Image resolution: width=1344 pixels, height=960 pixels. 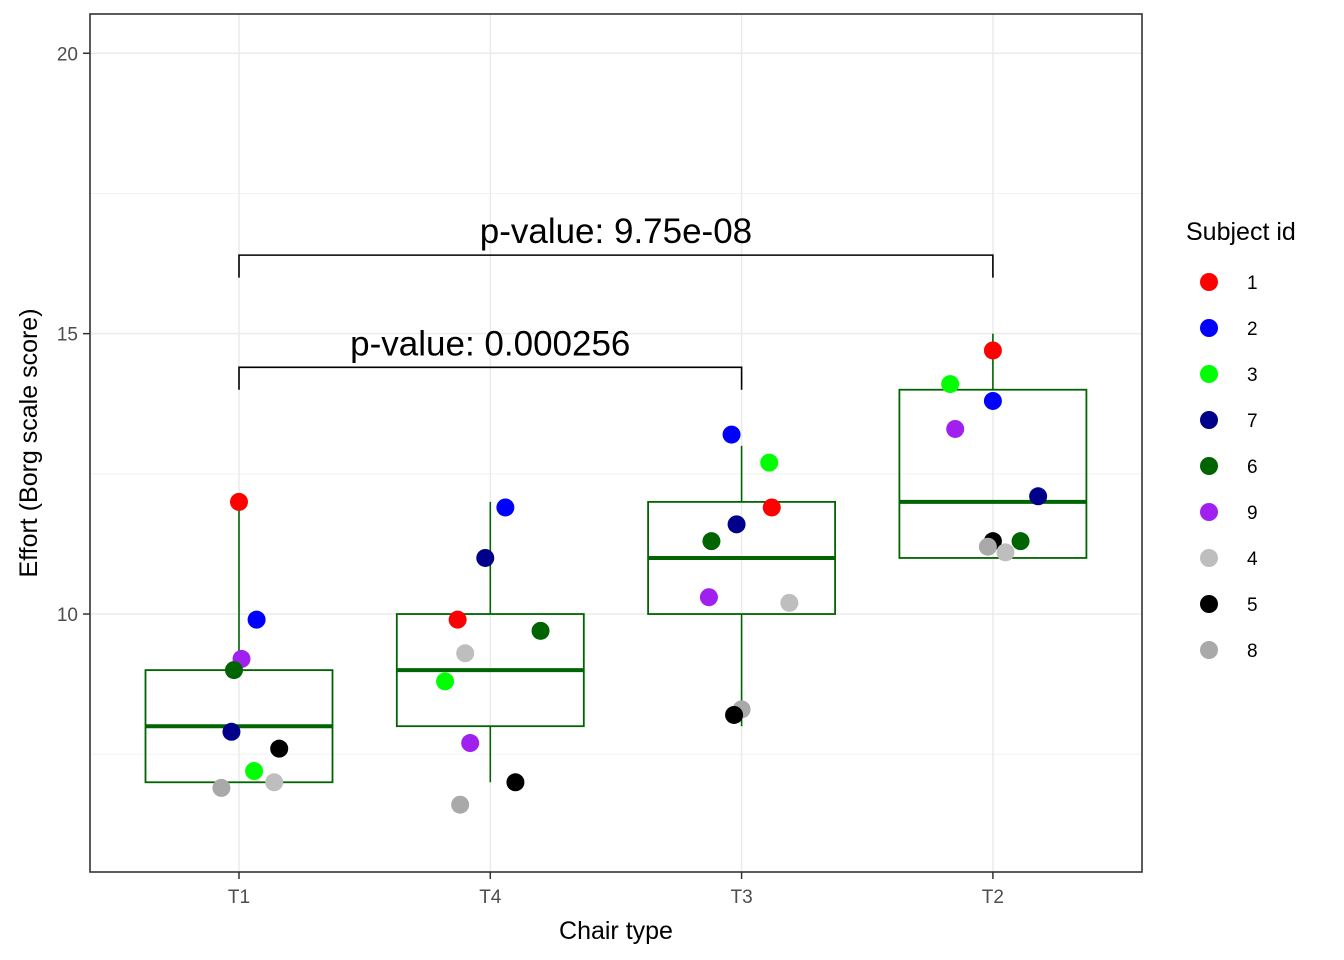 What do you see at coordinates (1252, 421) in the screenshot?
I see `legend-label-7: 7` at bounding box center [1252, 421].